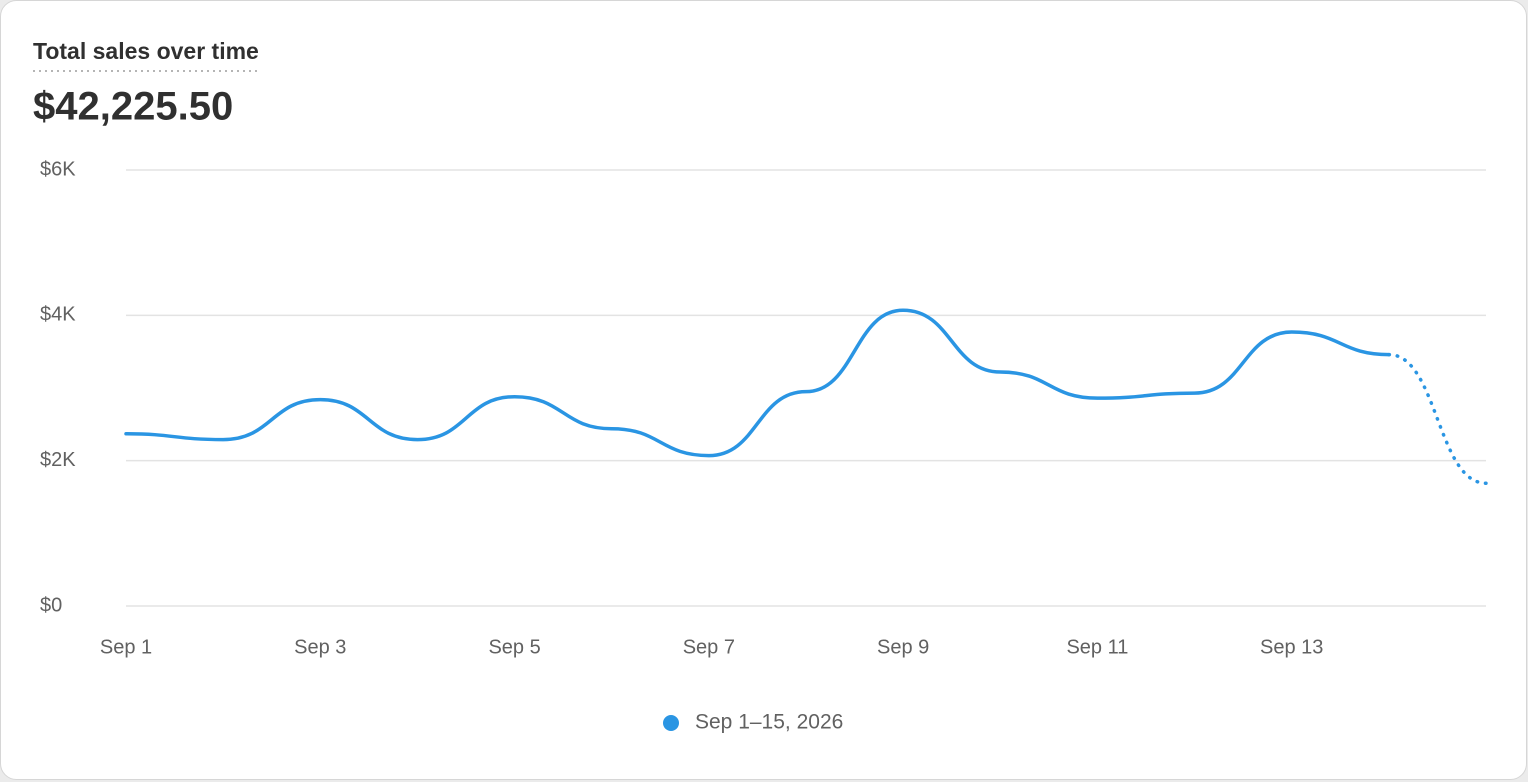 The height and width of the screenshot is (782, 1528). I want to click on legend-swatch, so click(671, 723).